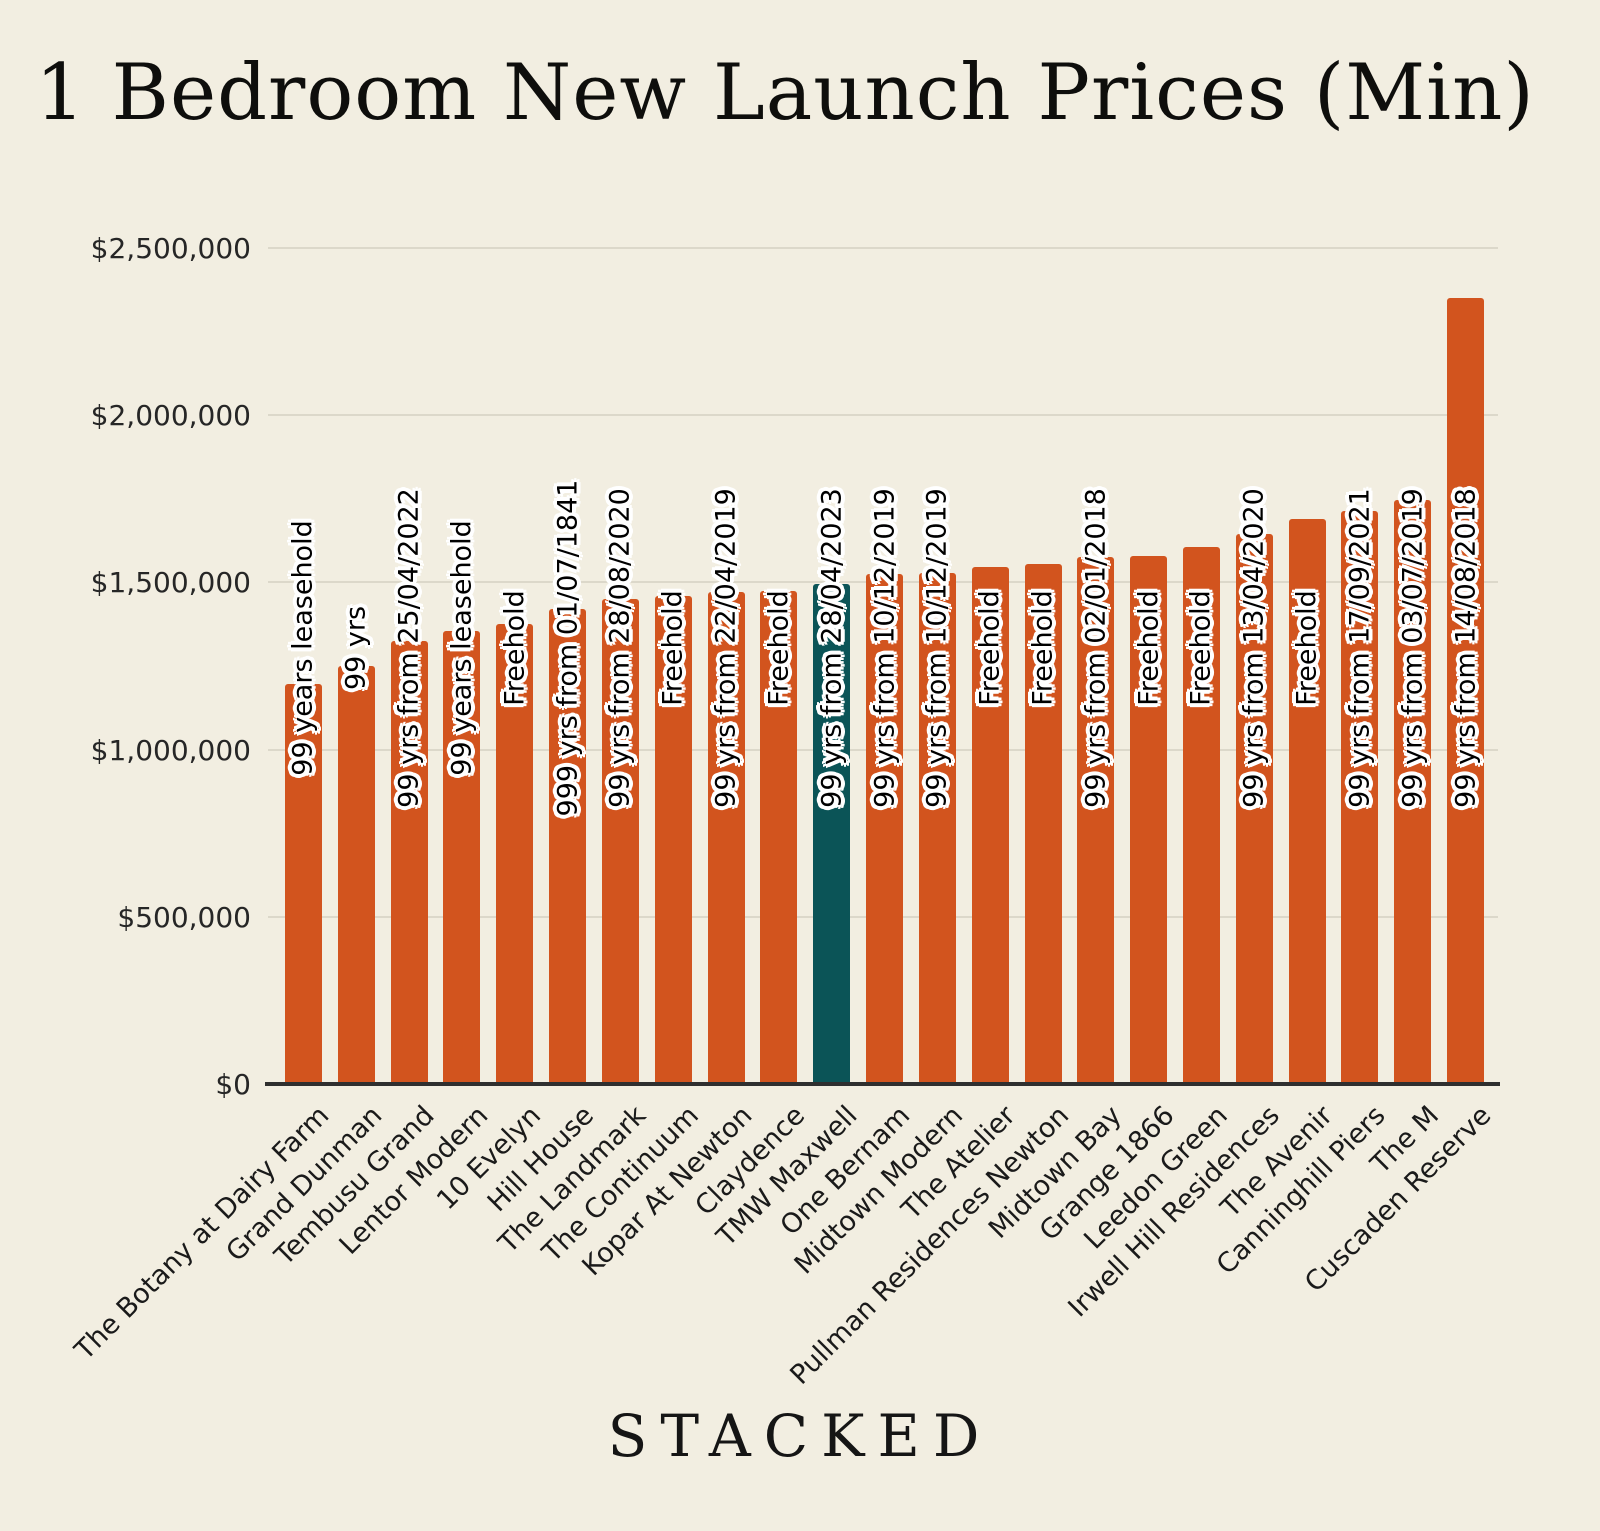  I want to click on lease-tenure-label: 99 yrs from 28/08/2020, so click(620, 648).